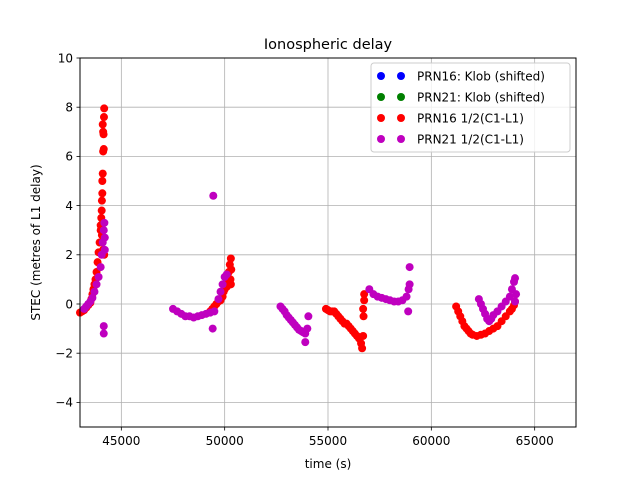 The image size is (640, 480). Describe the element at coordinates (69, 157) in the screenshot. I see `y-tick-label: 6` at that location.